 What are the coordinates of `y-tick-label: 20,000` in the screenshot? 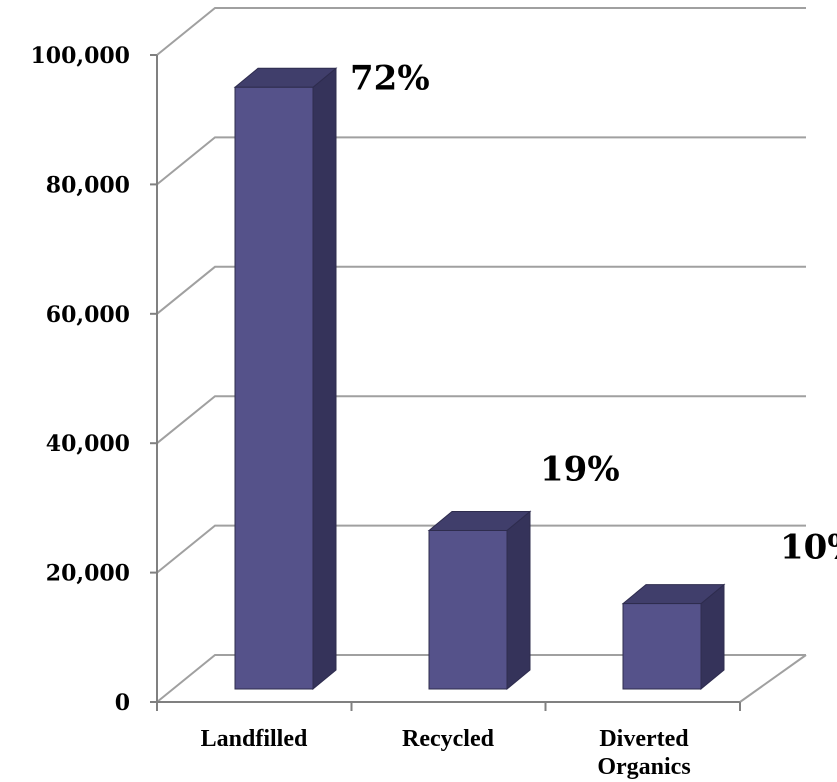 It's located at (88, 574).